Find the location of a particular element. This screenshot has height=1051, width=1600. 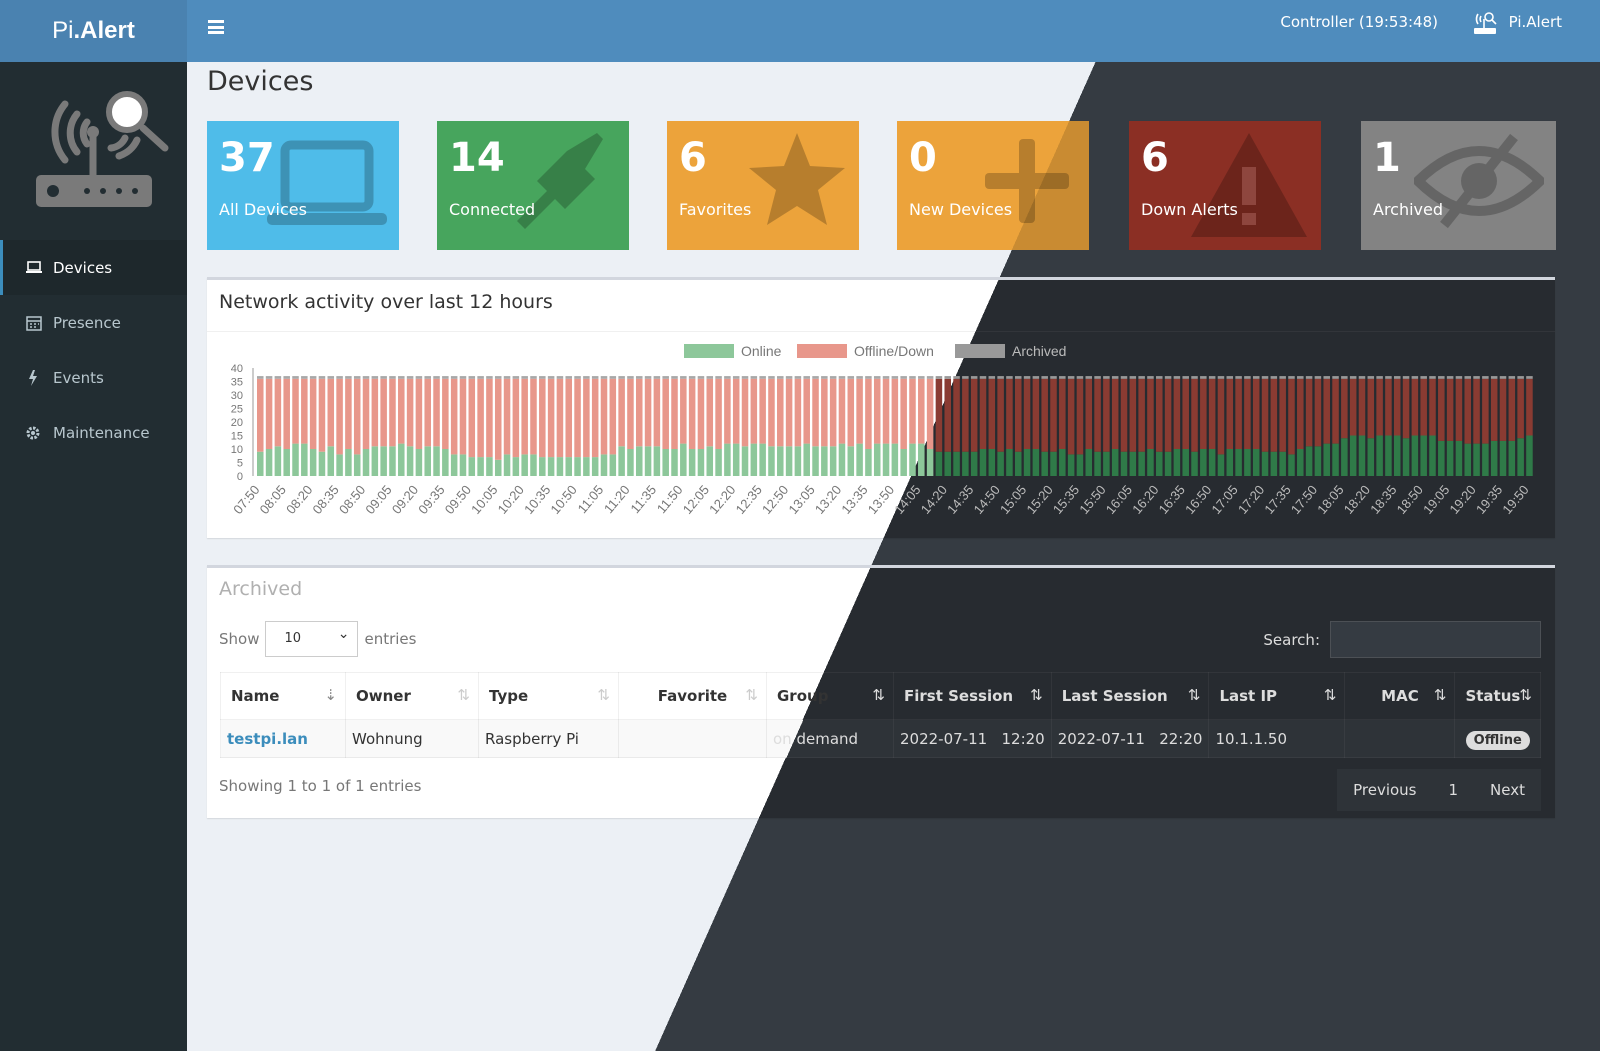

x-tick-label: 18:35 is located at coordinates (1383, 499).